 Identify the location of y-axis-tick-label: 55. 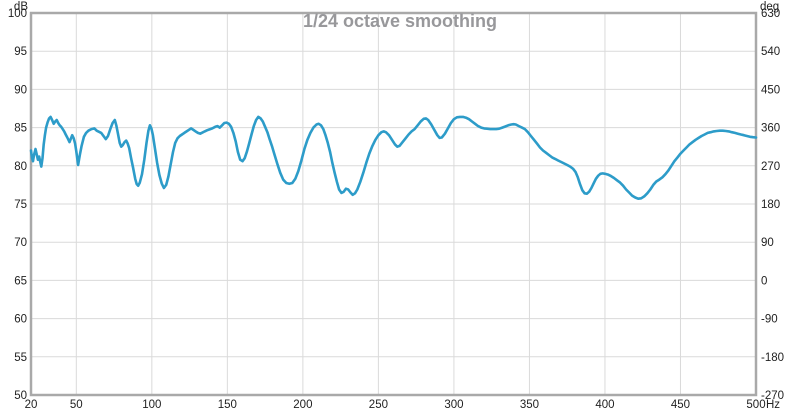
(20, 358).